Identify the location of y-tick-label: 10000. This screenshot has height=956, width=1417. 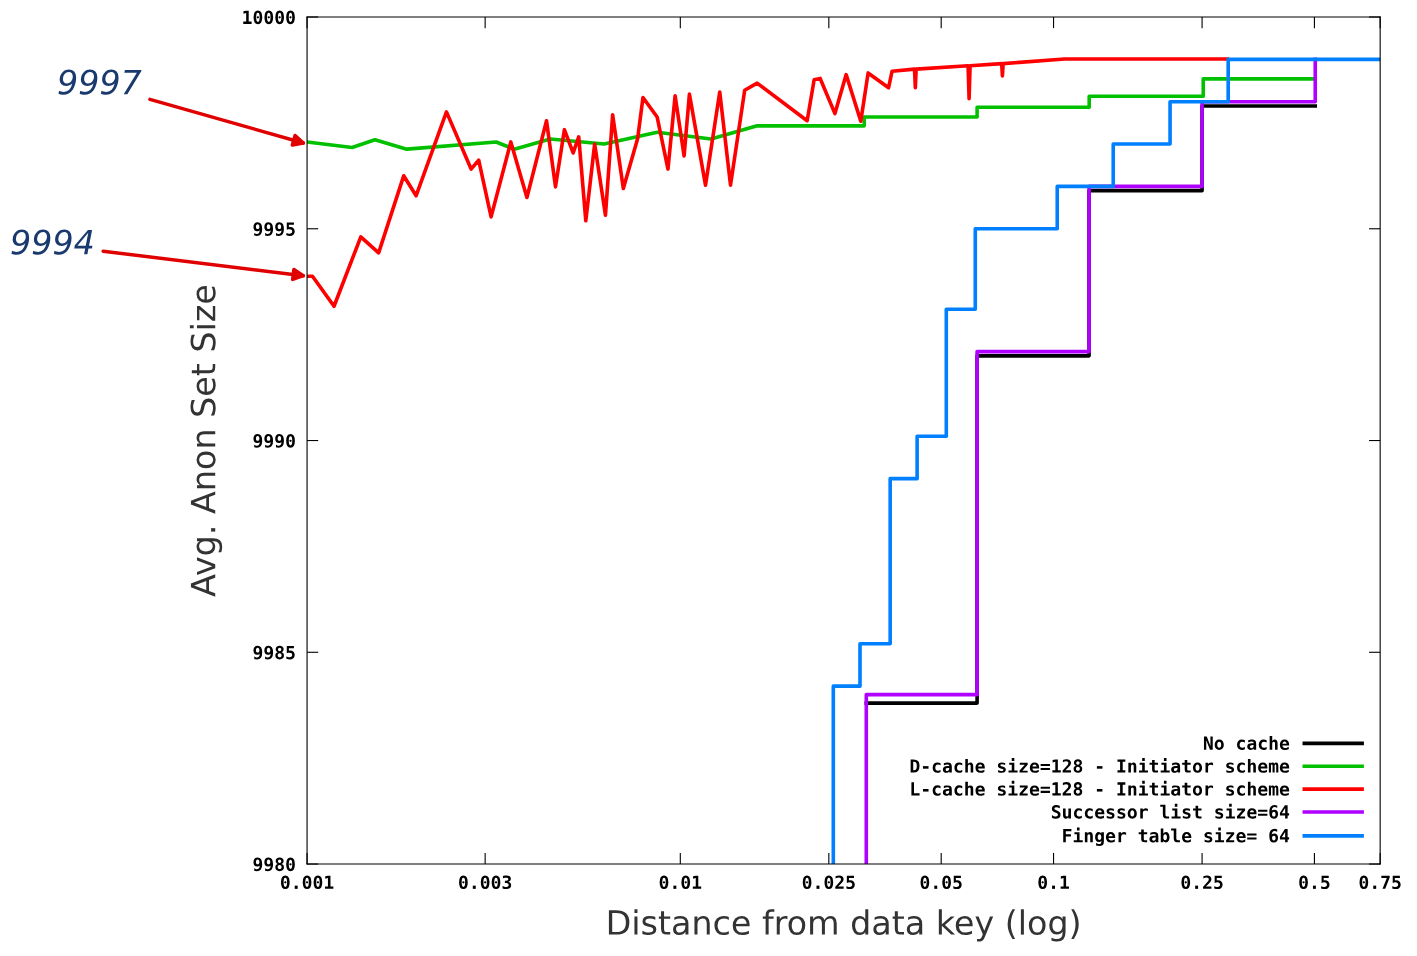
(269, 17).